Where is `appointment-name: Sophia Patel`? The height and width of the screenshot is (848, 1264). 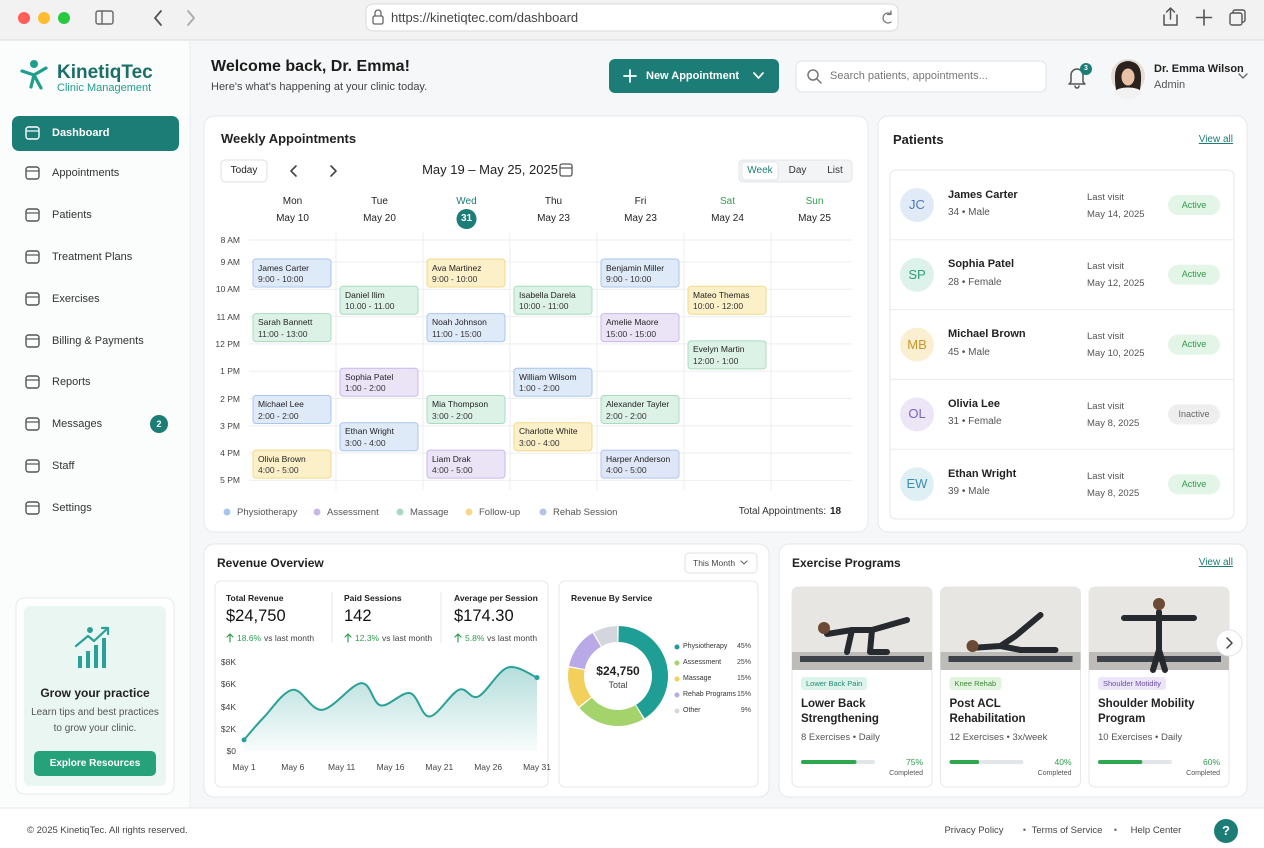 appointment-name: Sophia Patel is located at coordinates (369, 376).